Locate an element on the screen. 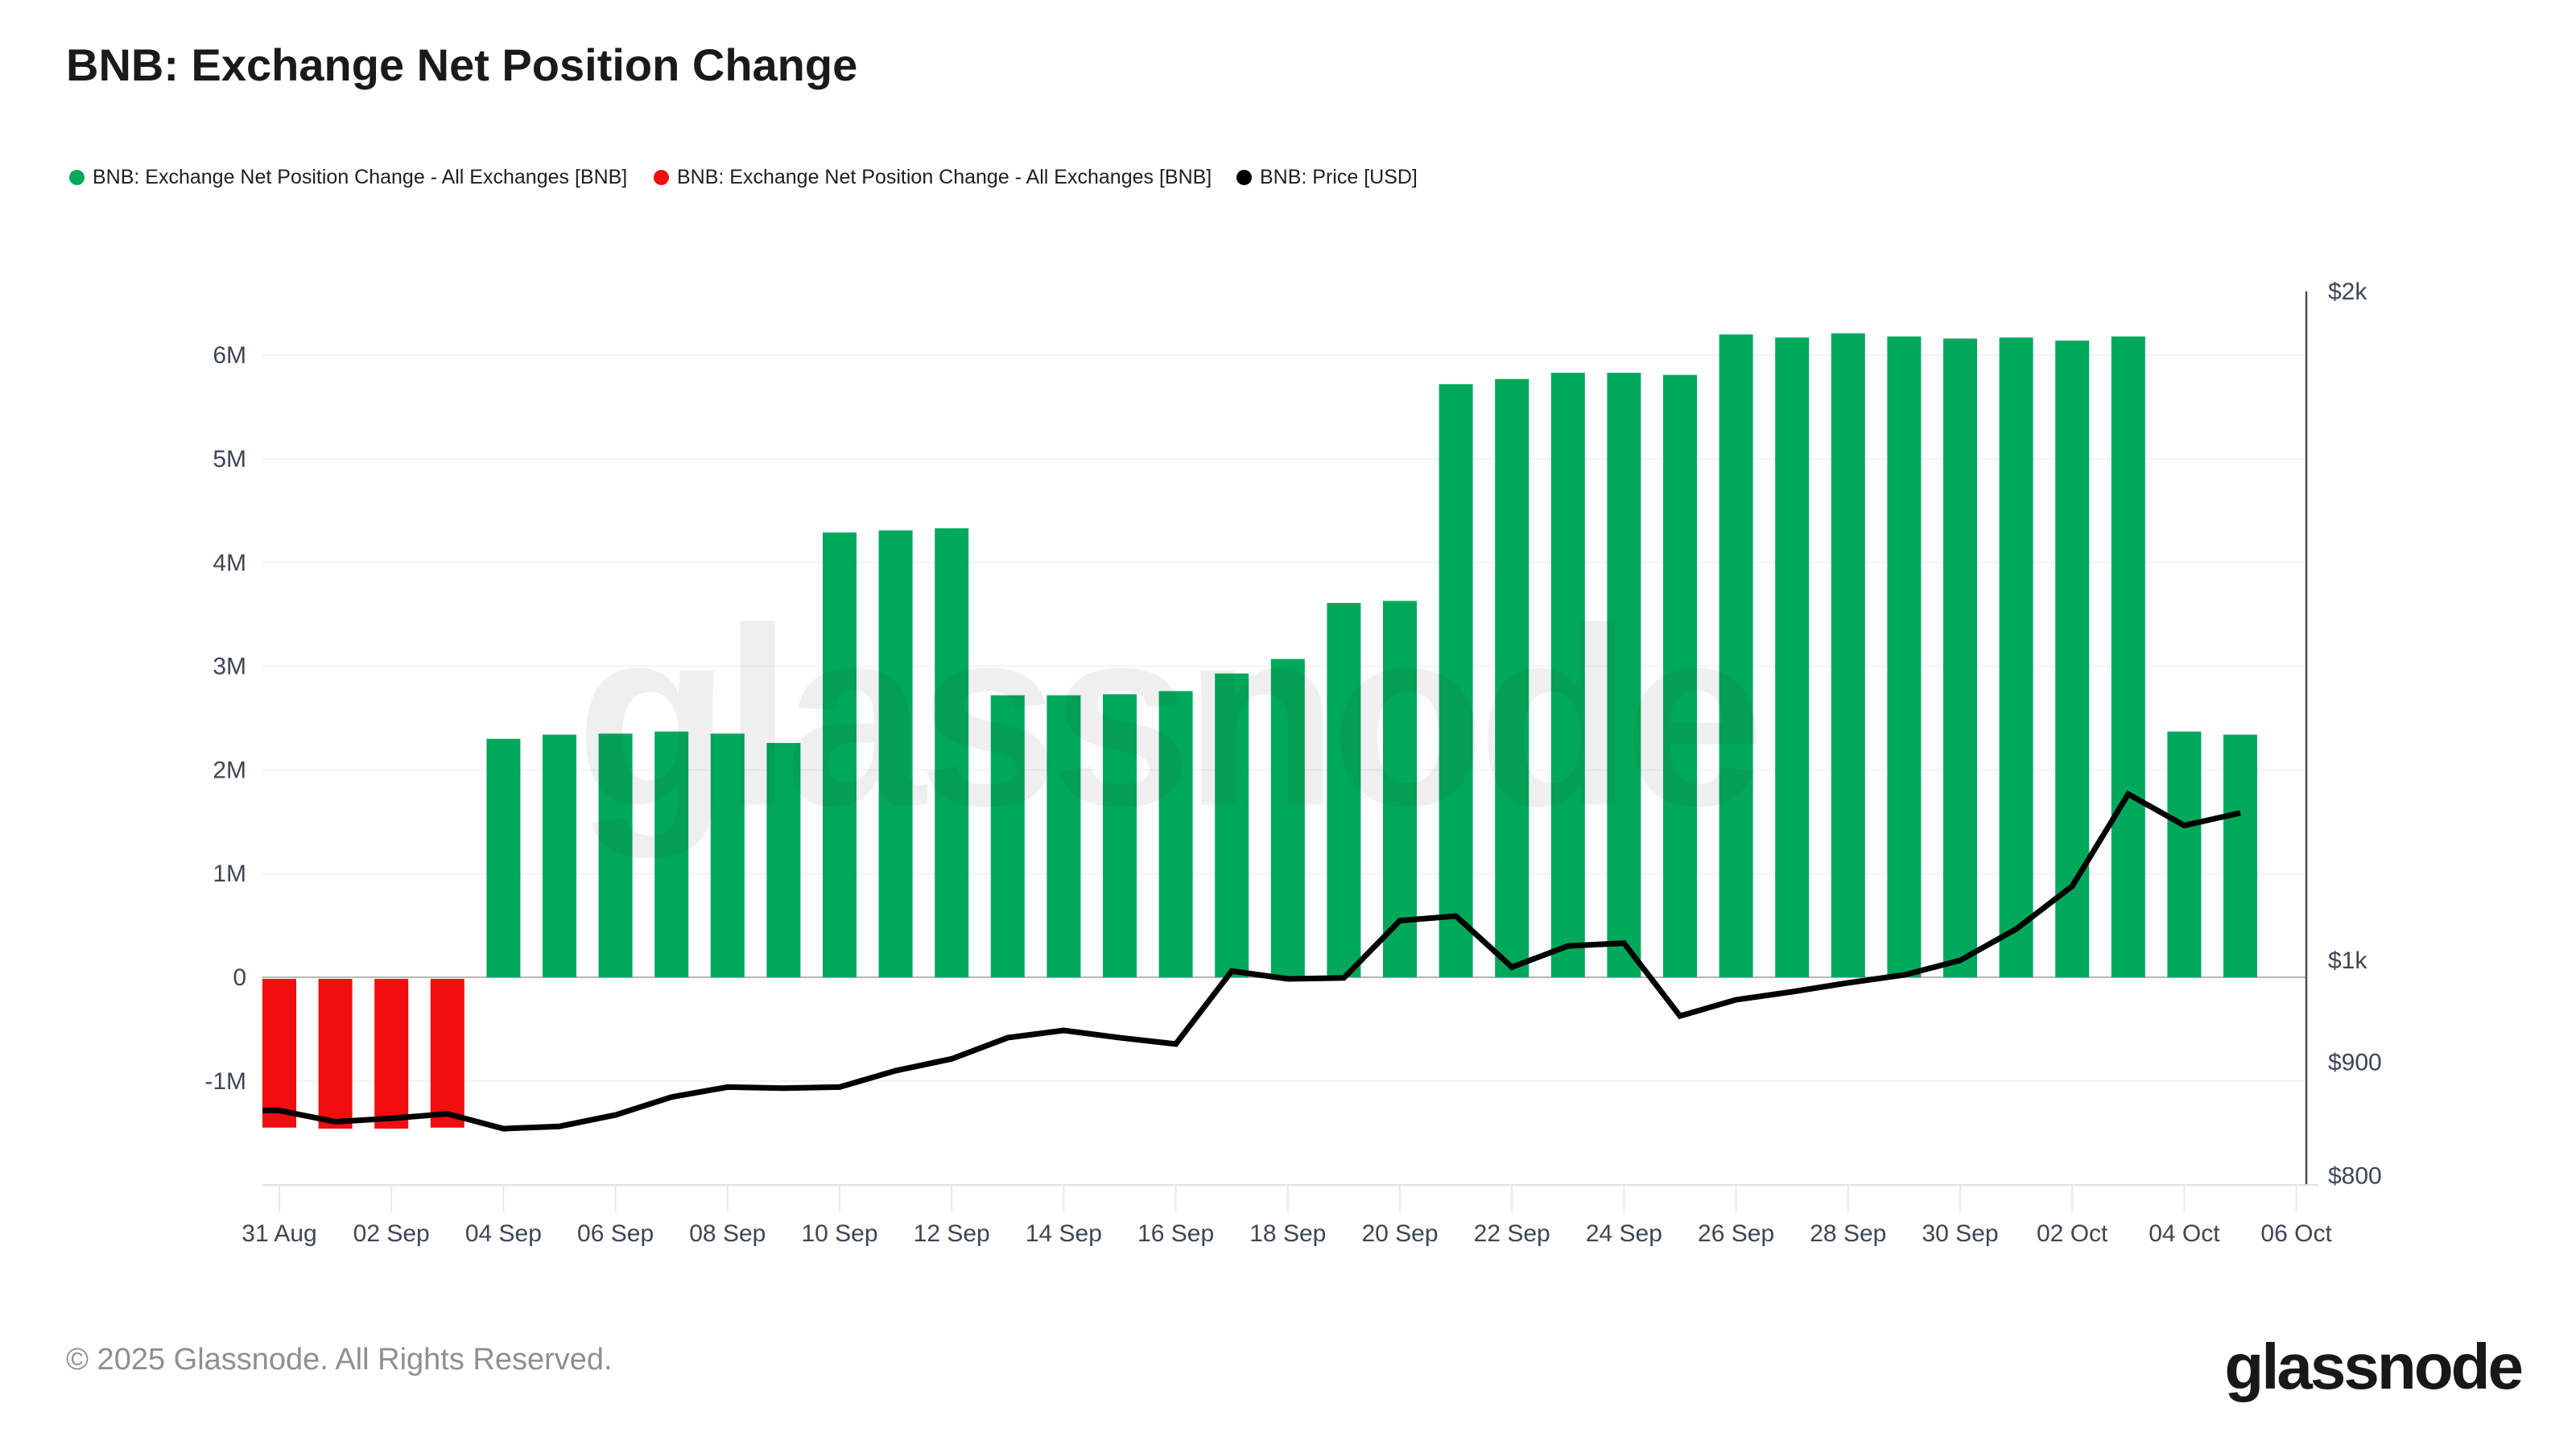  bar-05-Oct is located at coordinates (2240, 855).